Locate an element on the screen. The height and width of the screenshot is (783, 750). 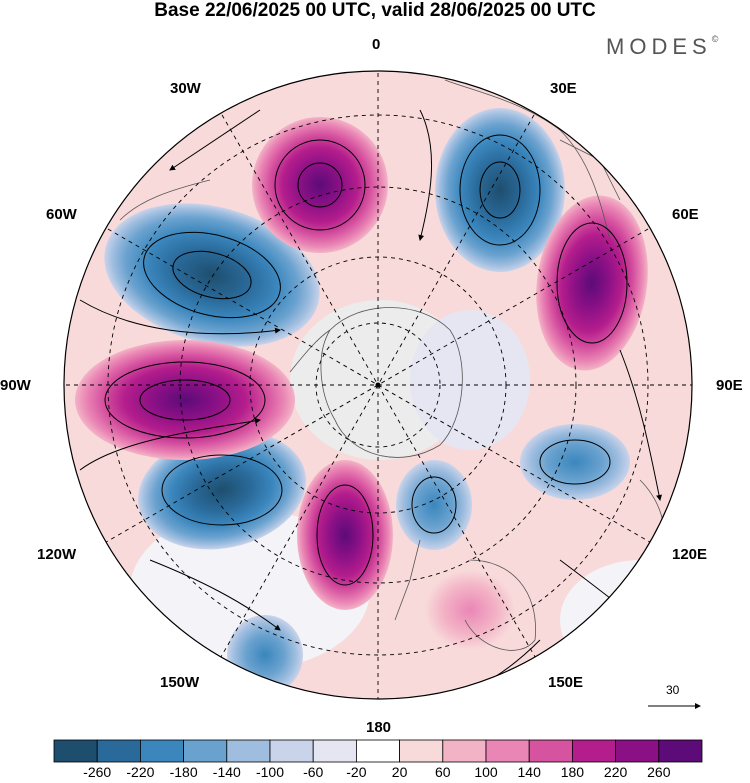
low-anomaly-south-atlantic is located at coordinates (212, 275).